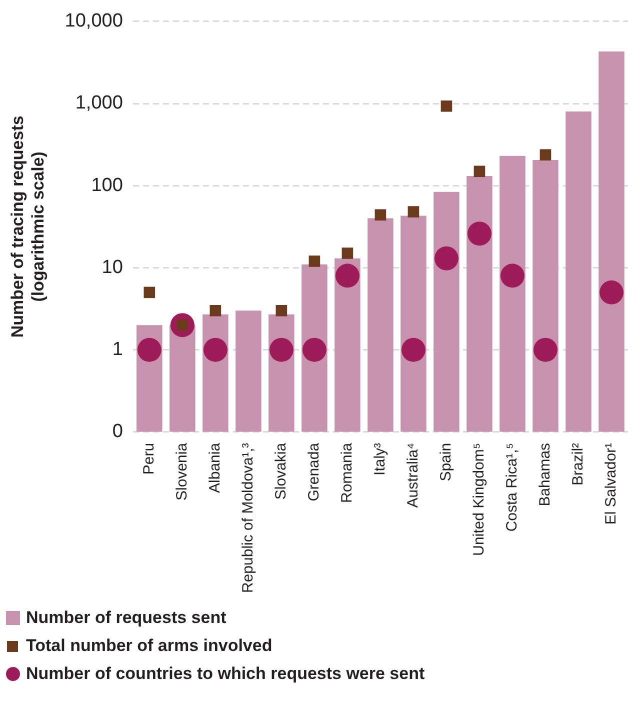 This screenshot has height=707, width=640. I want to click on x-tick-label: Peru, so click(149, 458).